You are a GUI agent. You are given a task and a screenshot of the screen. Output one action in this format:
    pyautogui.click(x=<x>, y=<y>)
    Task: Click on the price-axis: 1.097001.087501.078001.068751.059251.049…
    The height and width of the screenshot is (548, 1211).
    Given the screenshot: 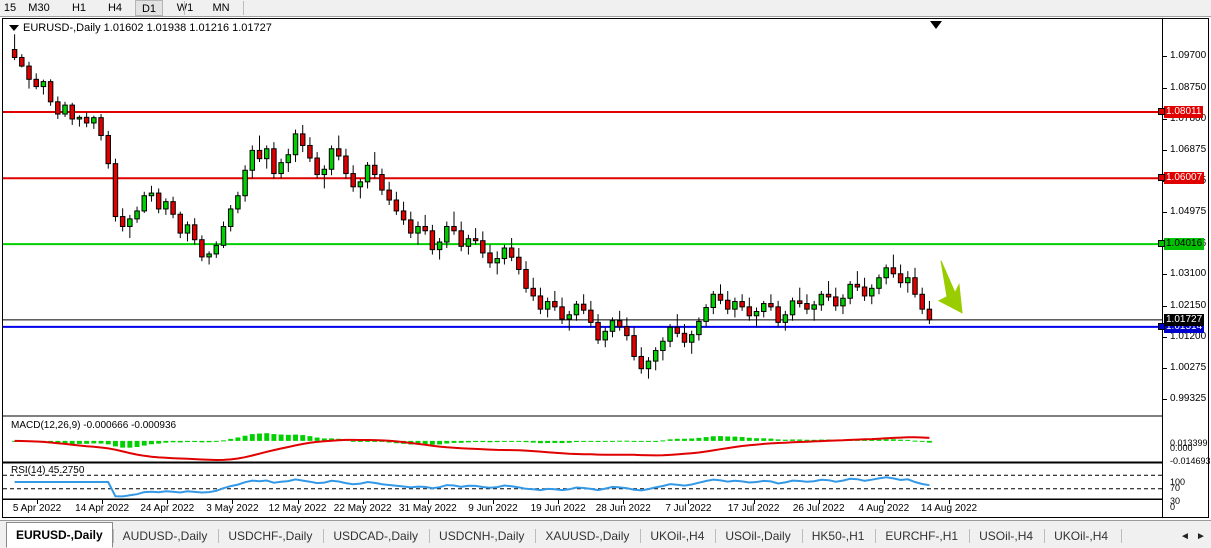 What is the action you would take?
    pyautogui.click(x=1184, y=268)
    